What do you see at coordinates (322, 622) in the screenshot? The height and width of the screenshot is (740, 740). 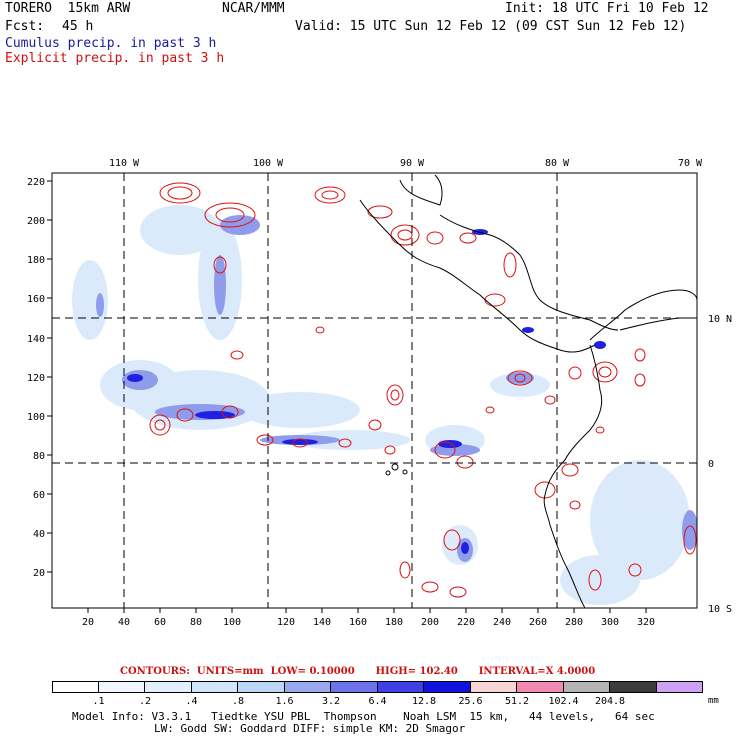 I see `x-tick: 140` at bounding box center [322, 622].